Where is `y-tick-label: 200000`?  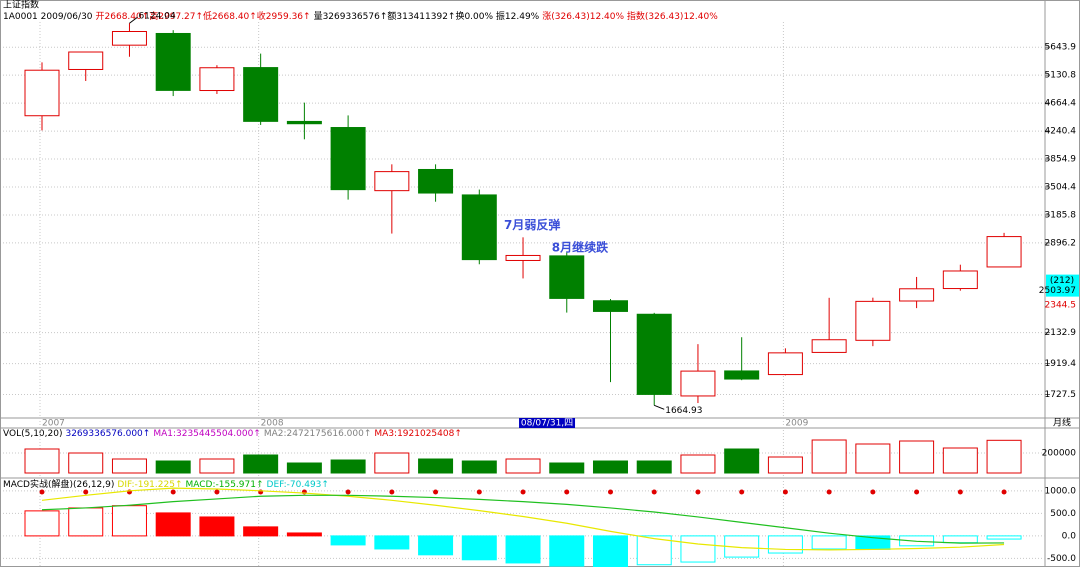 y-tick-label: 200000 is located at coordinates (1059, 454).